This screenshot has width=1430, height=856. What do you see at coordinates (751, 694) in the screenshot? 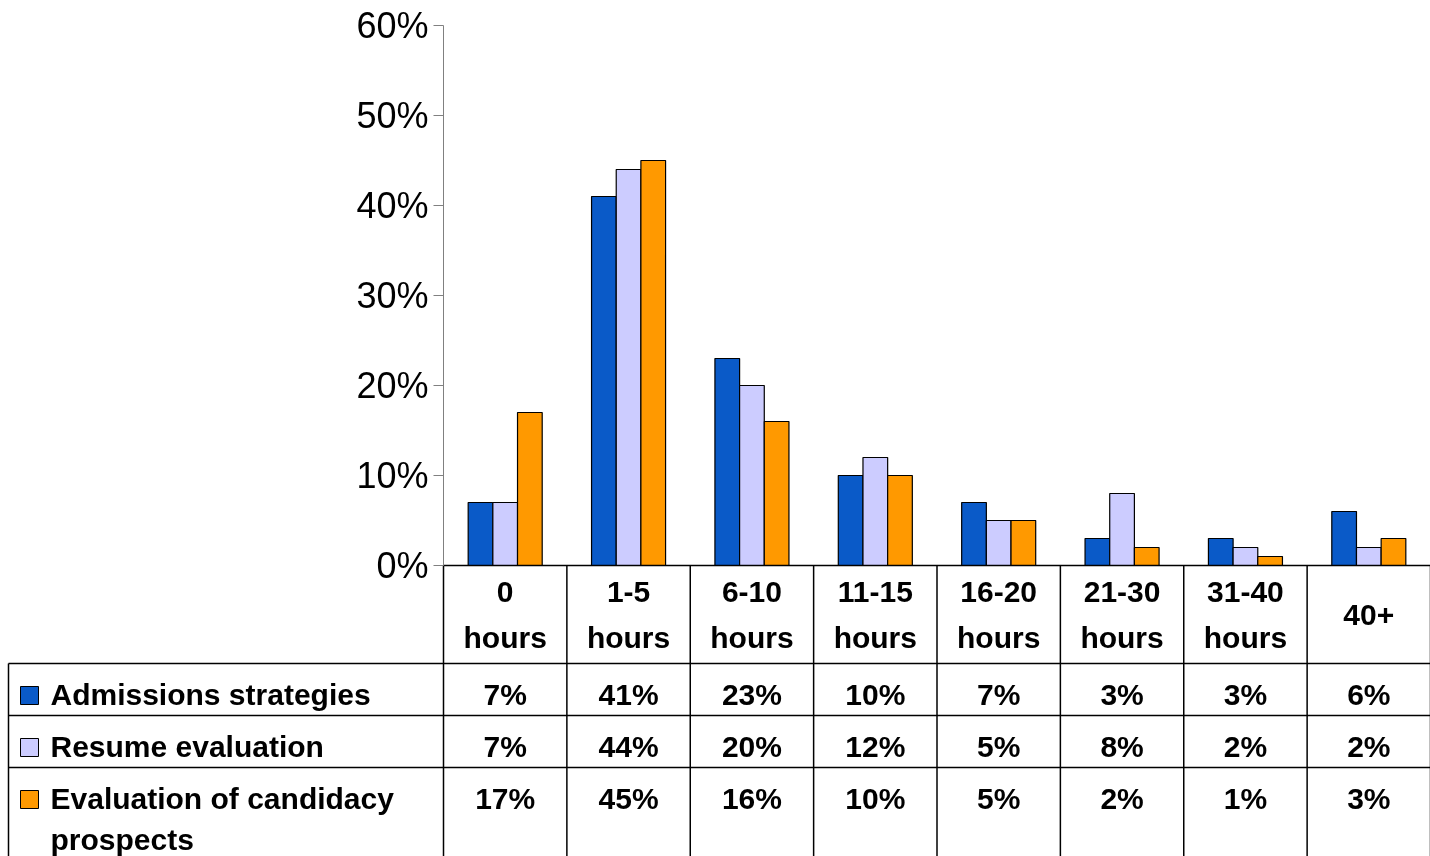
I see `data-label: 23%` at bounding box center [751, 694].